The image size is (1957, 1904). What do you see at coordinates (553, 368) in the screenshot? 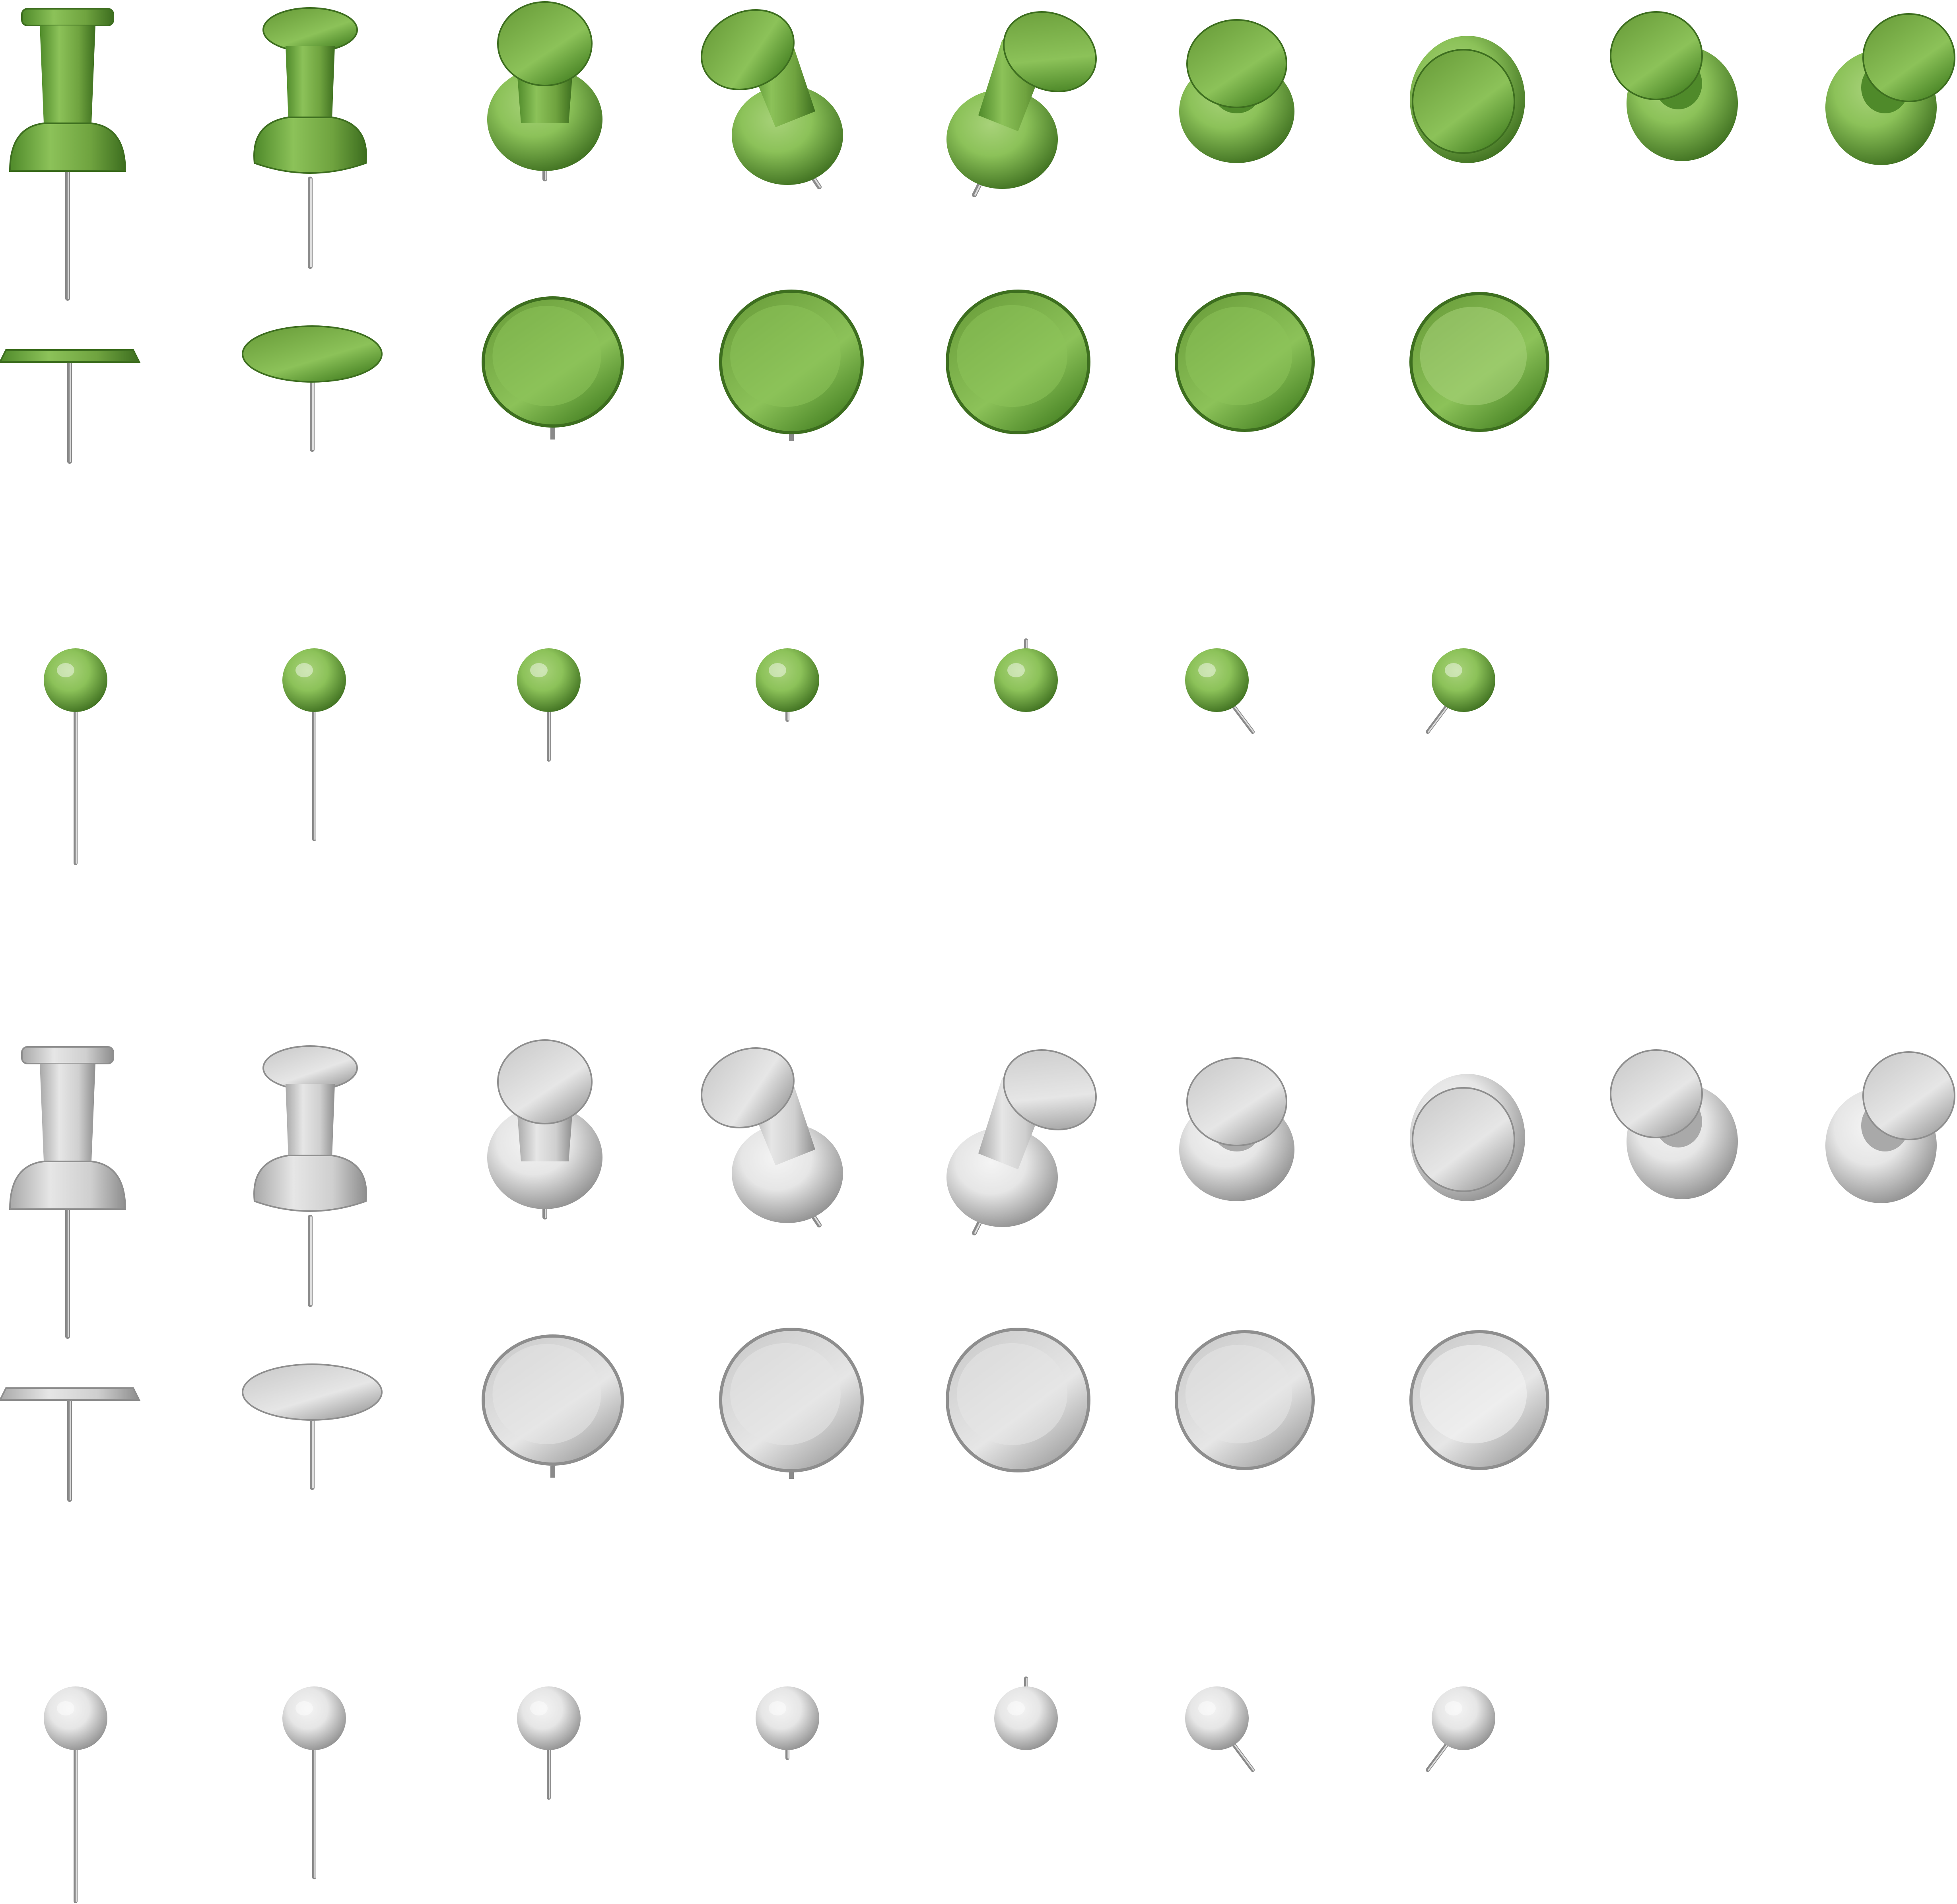
I see `green-thumbtack-top-front-icon` at bounding box center [553, 368].